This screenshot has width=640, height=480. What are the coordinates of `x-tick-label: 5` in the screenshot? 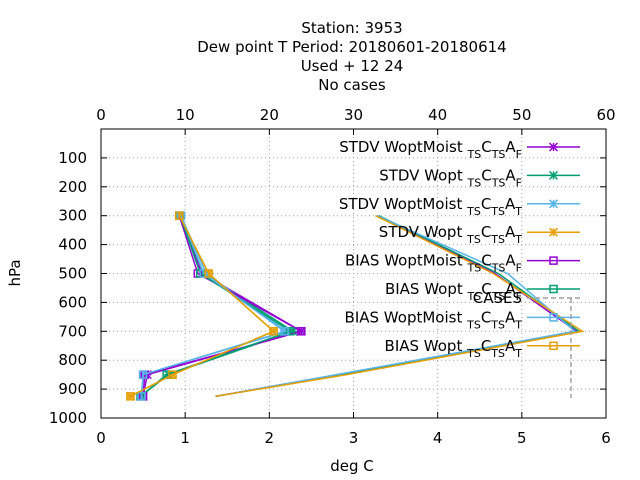 It's located at (522, 438).